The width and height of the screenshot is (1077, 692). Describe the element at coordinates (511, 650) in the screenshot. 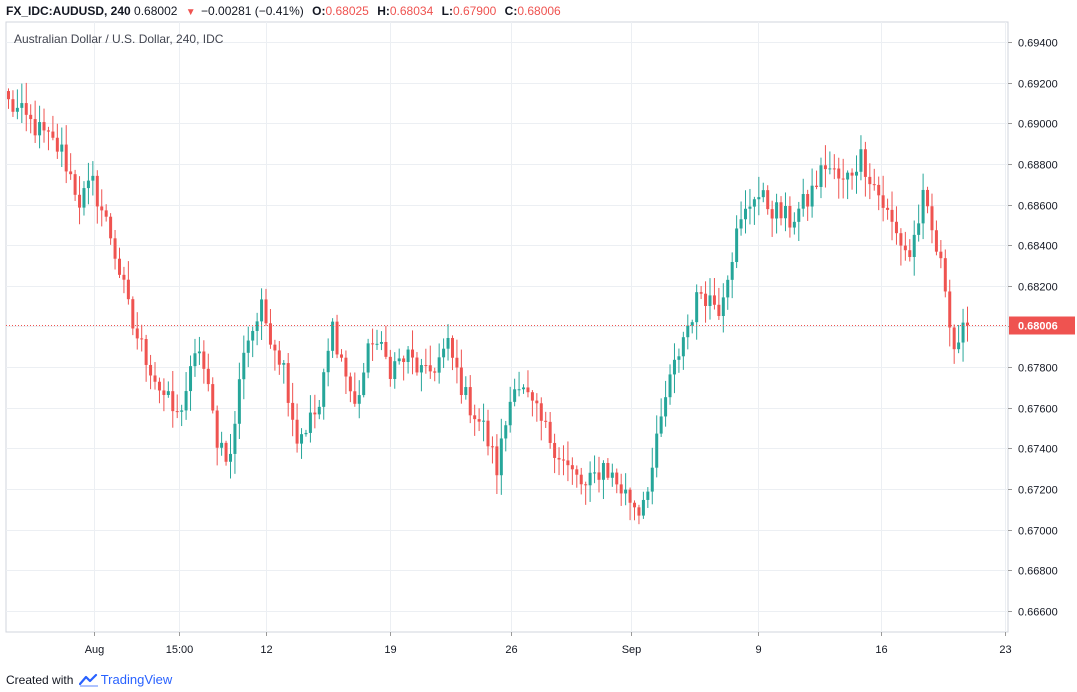

I see `x-tick-label: 26` at that location.